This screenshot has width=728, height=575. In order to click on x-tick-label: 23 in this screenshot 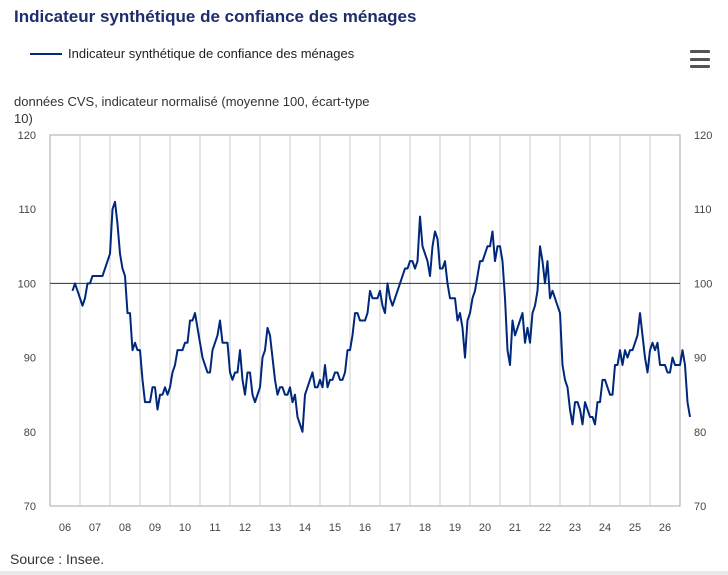, I will do `click(575, 528)`.